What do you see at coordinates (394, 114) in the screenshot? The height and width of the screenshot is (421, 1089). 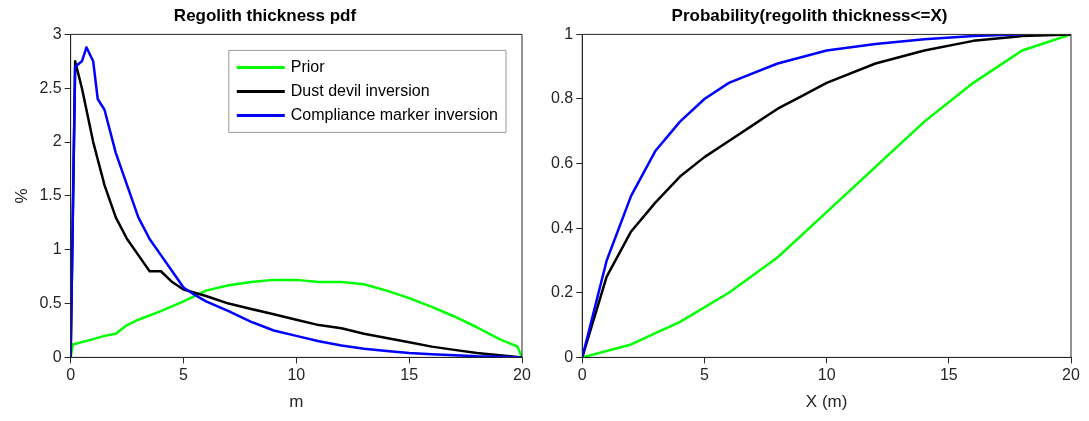 I see `legend-label: Compliance marker inversion` at bounding box center [394, 114].